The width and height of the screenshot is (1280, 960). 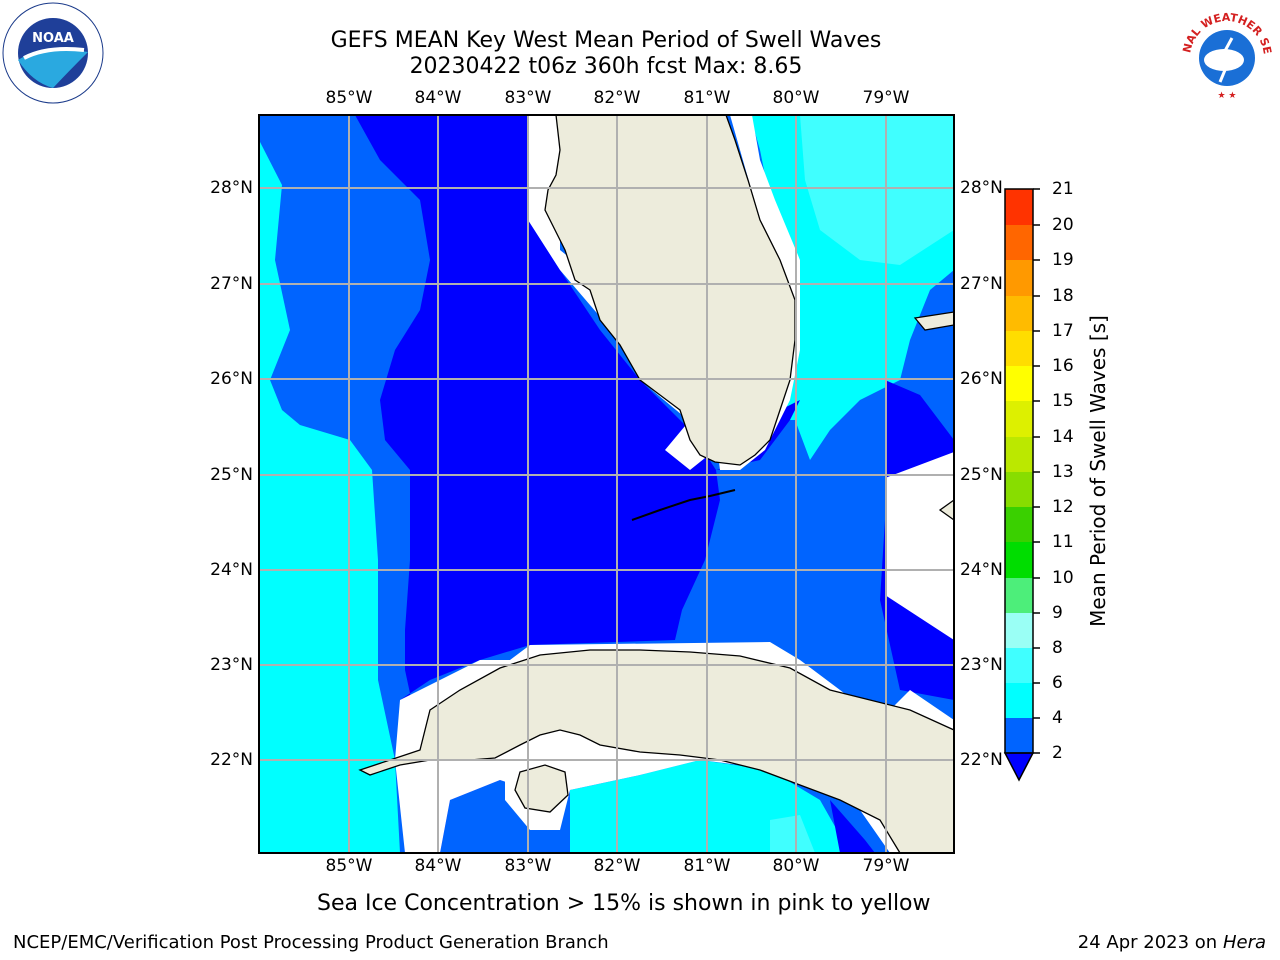 I want to click on colorbar-tick: 17, so click(x=1063, y=331).